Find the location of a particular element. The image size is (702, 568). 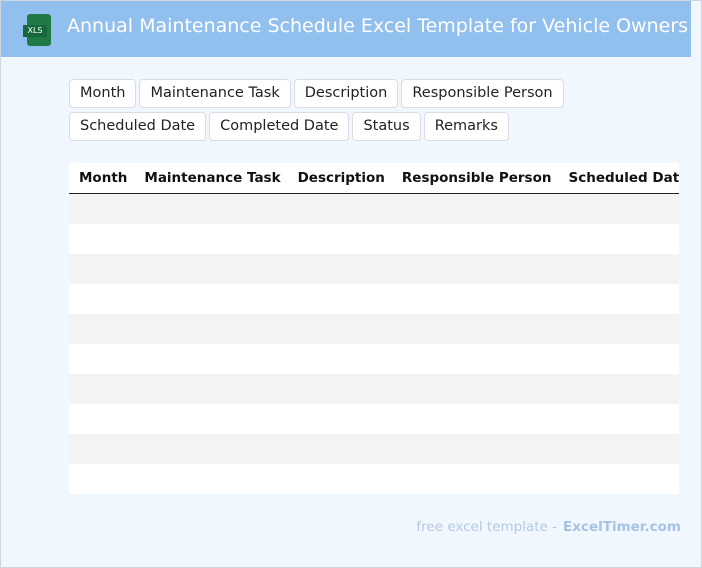

column-header: Responsible Person is located at coordinates (476, 178).